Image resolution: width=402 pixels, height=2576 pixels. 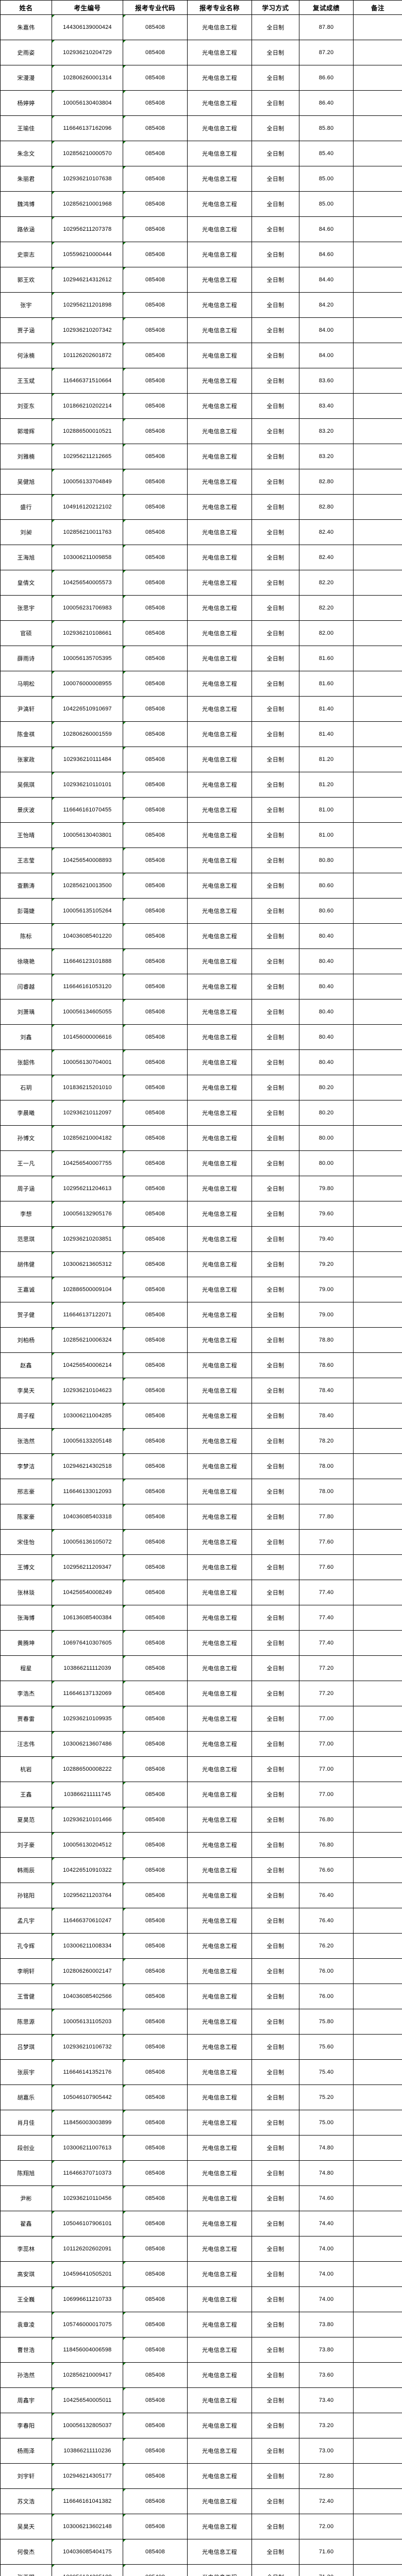 I want to click on cell-candidate-name: 李梦洁, so click(x=26, y=1466).